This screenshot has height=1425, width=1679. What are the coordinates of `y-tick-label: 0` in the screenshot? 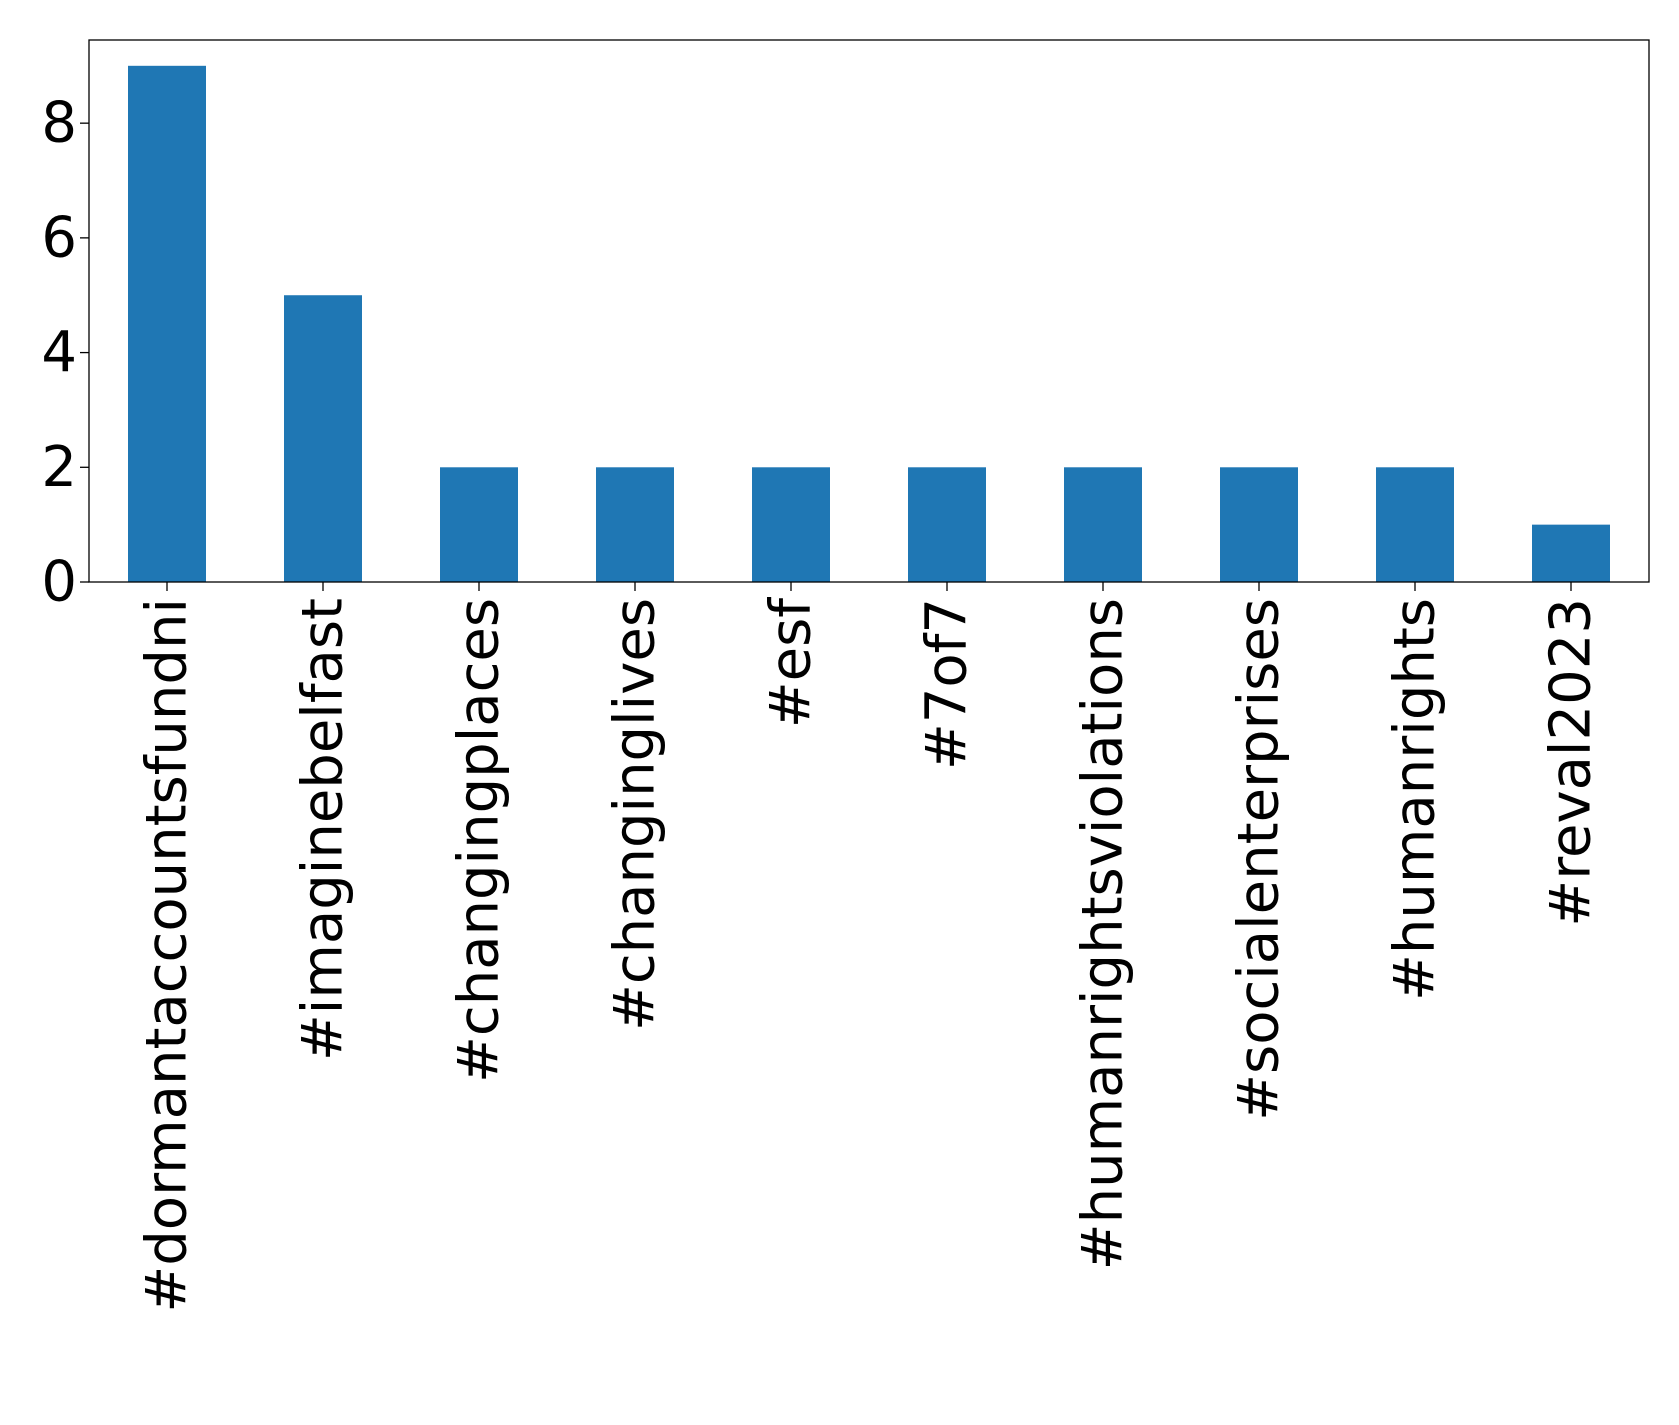 It's located at (59, 582).